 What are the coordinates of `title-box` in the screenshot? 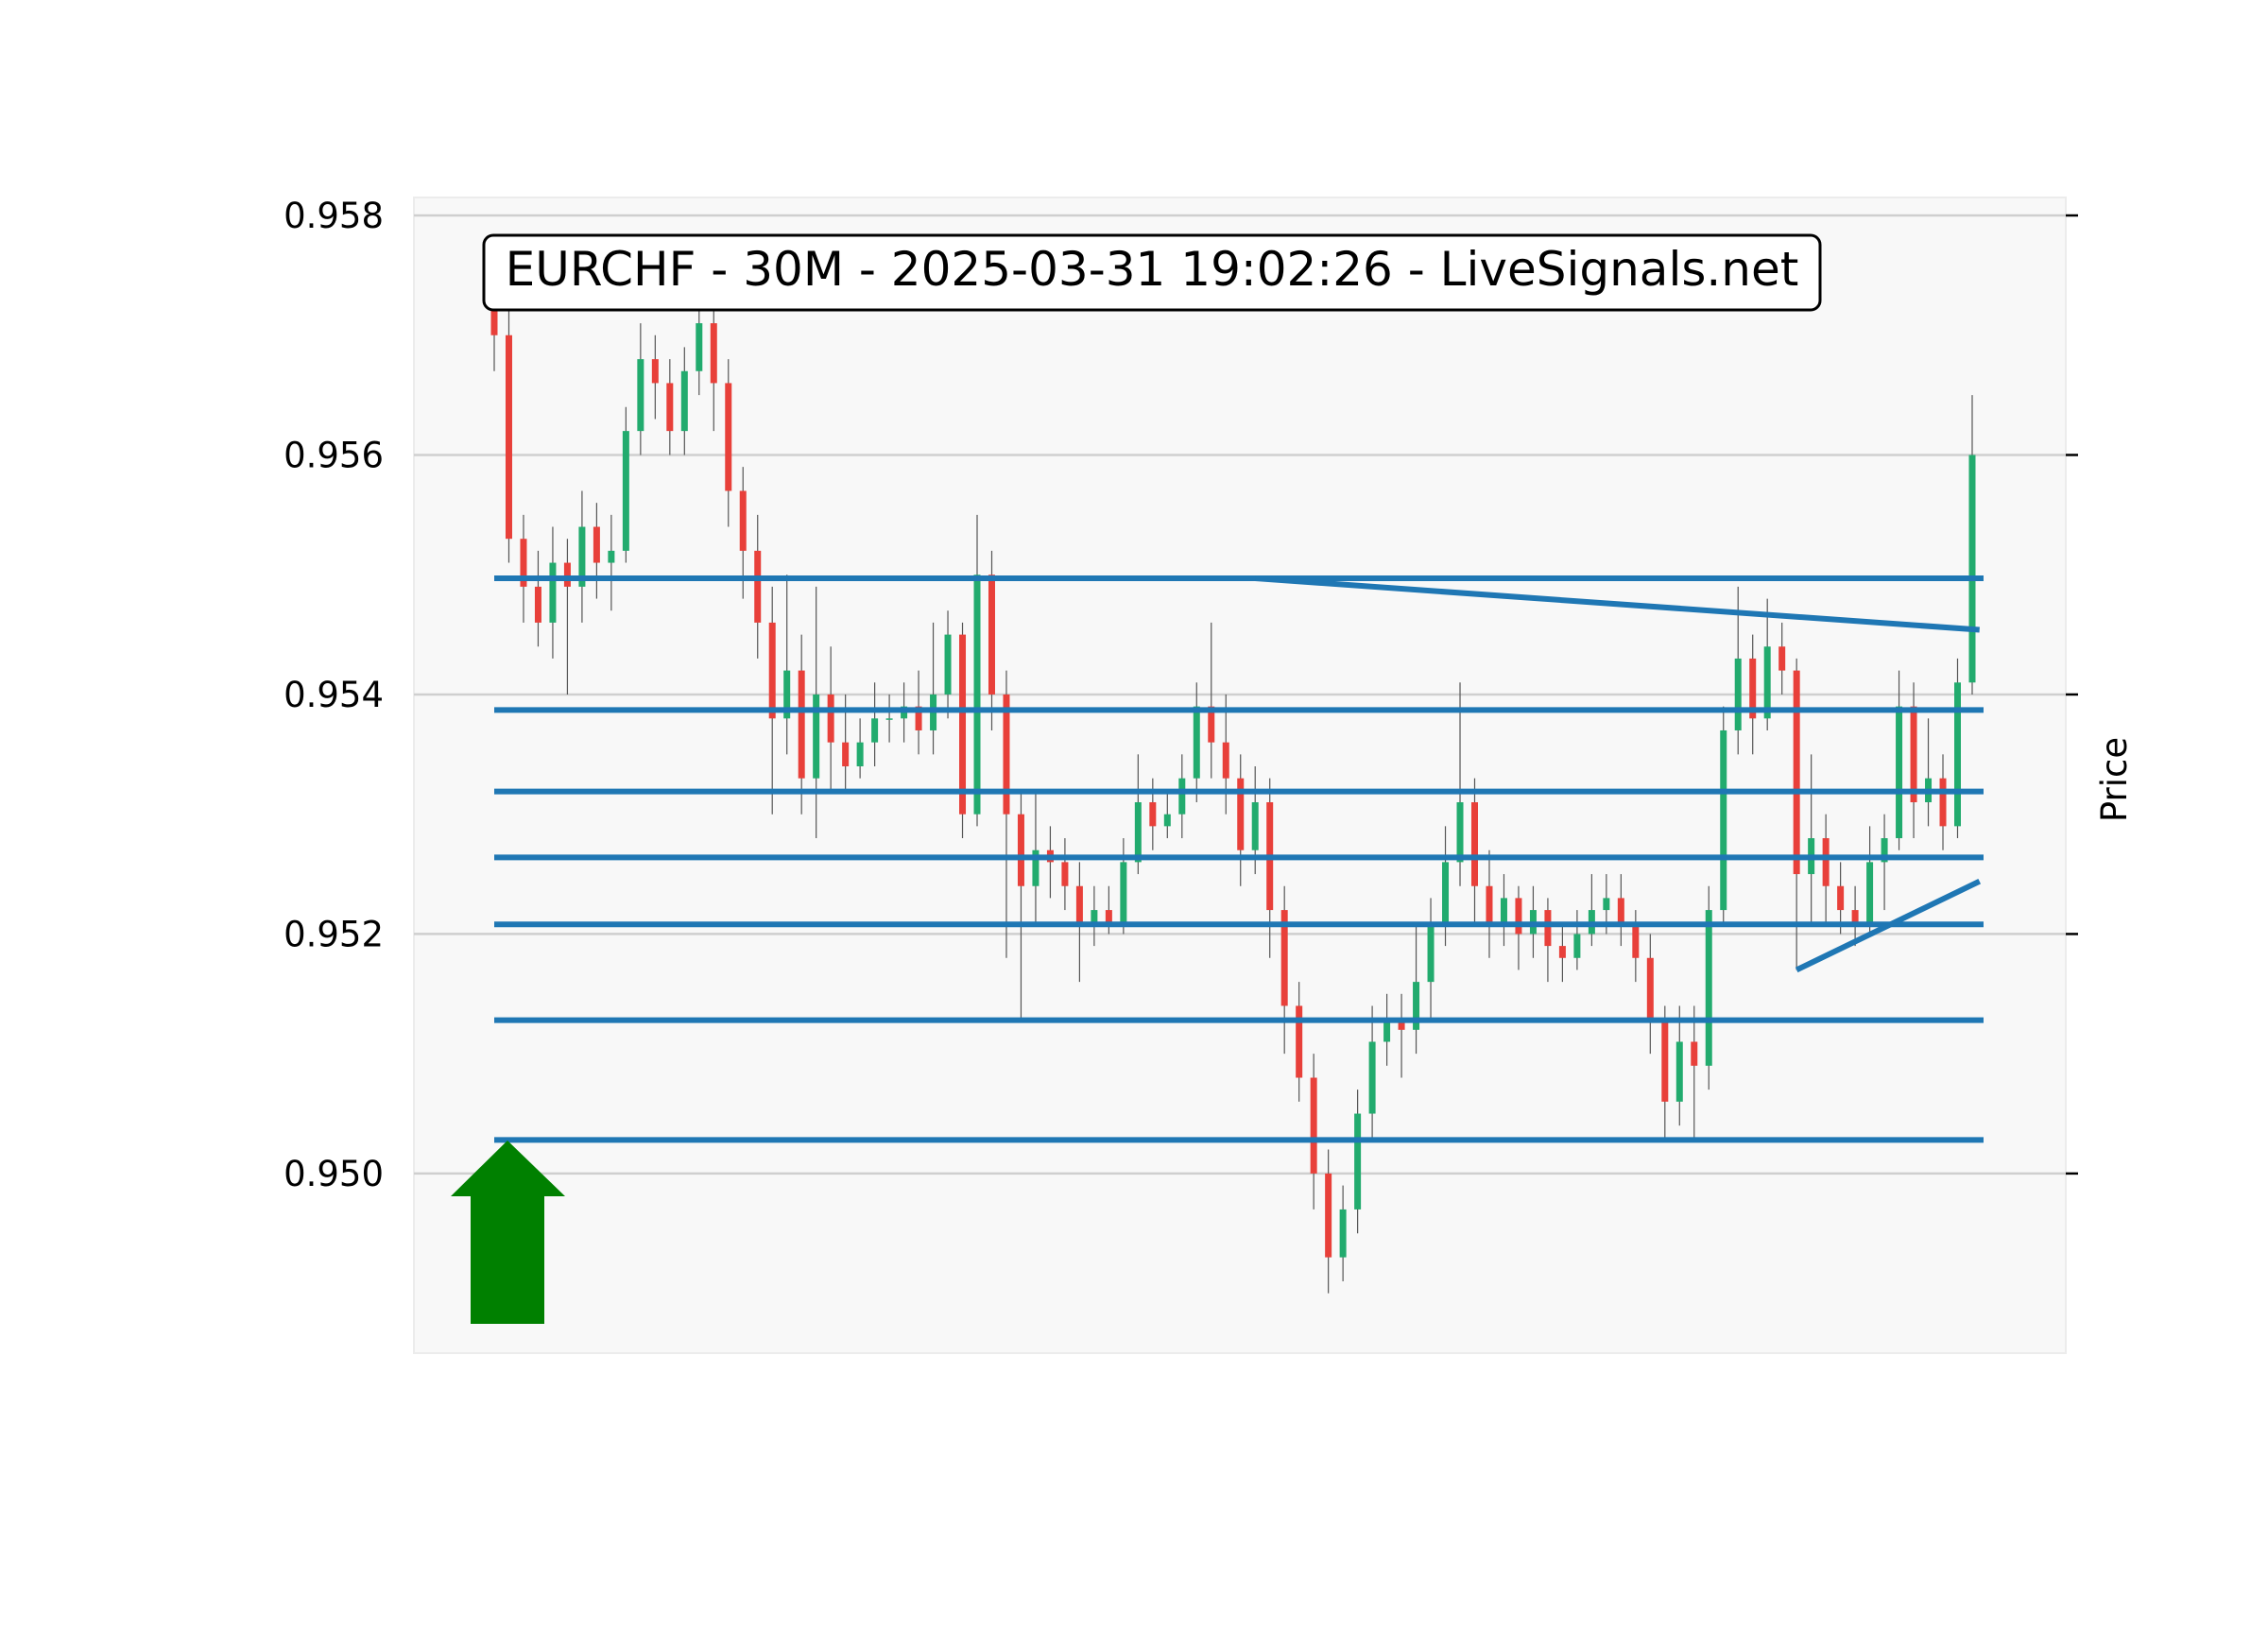 It's located at (1152, 273).